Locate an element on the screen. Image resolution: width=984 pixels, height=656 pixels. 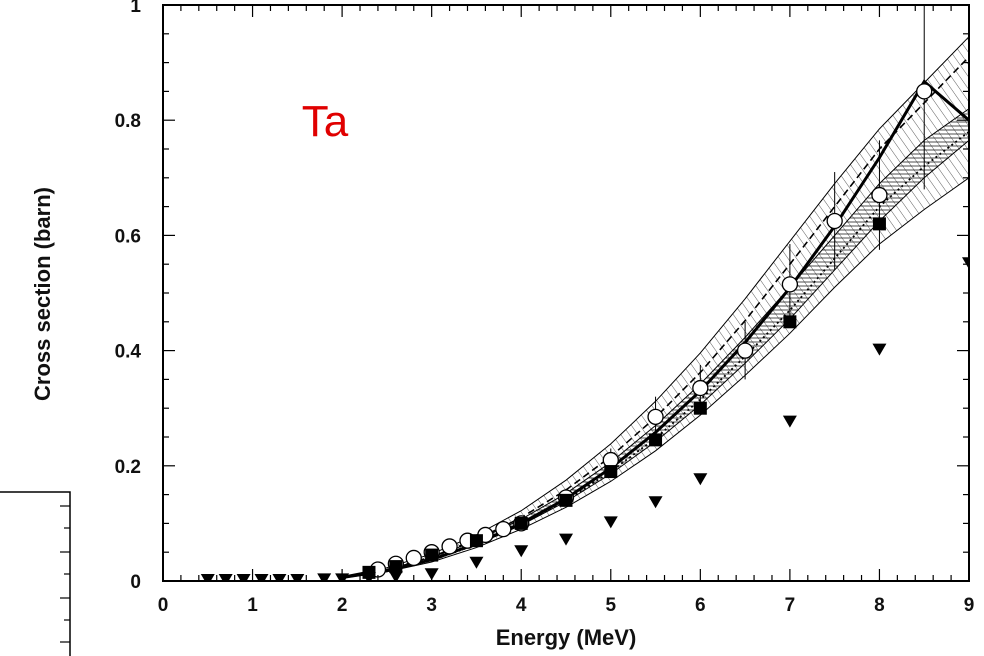
y-tick-label: 1 is located at coordinates (135, 8).